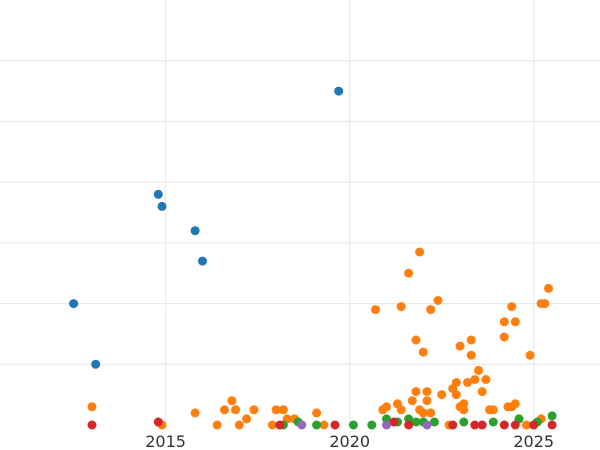 The height and width of the screenshot is (450, 600). I want to click on x-tick-label: 2020, so click(349, 441).